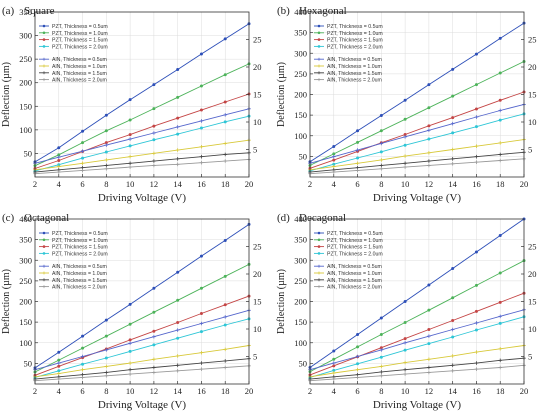 The image size is (550, 414). What do you see at coordinates (303, 291) in the screenshot?
I see `y-axis-left: 50 100 150 200 250 300 350 400` at bounding box center [303, 291].